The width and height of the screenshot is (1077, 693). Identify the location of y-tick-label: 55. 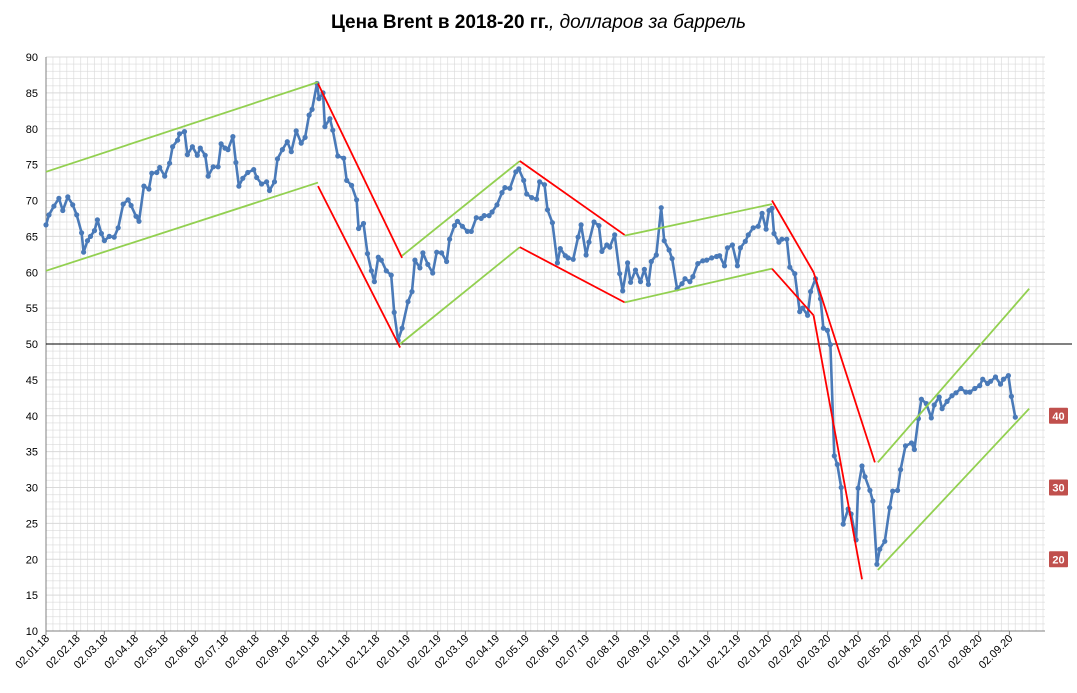
(32, 309).